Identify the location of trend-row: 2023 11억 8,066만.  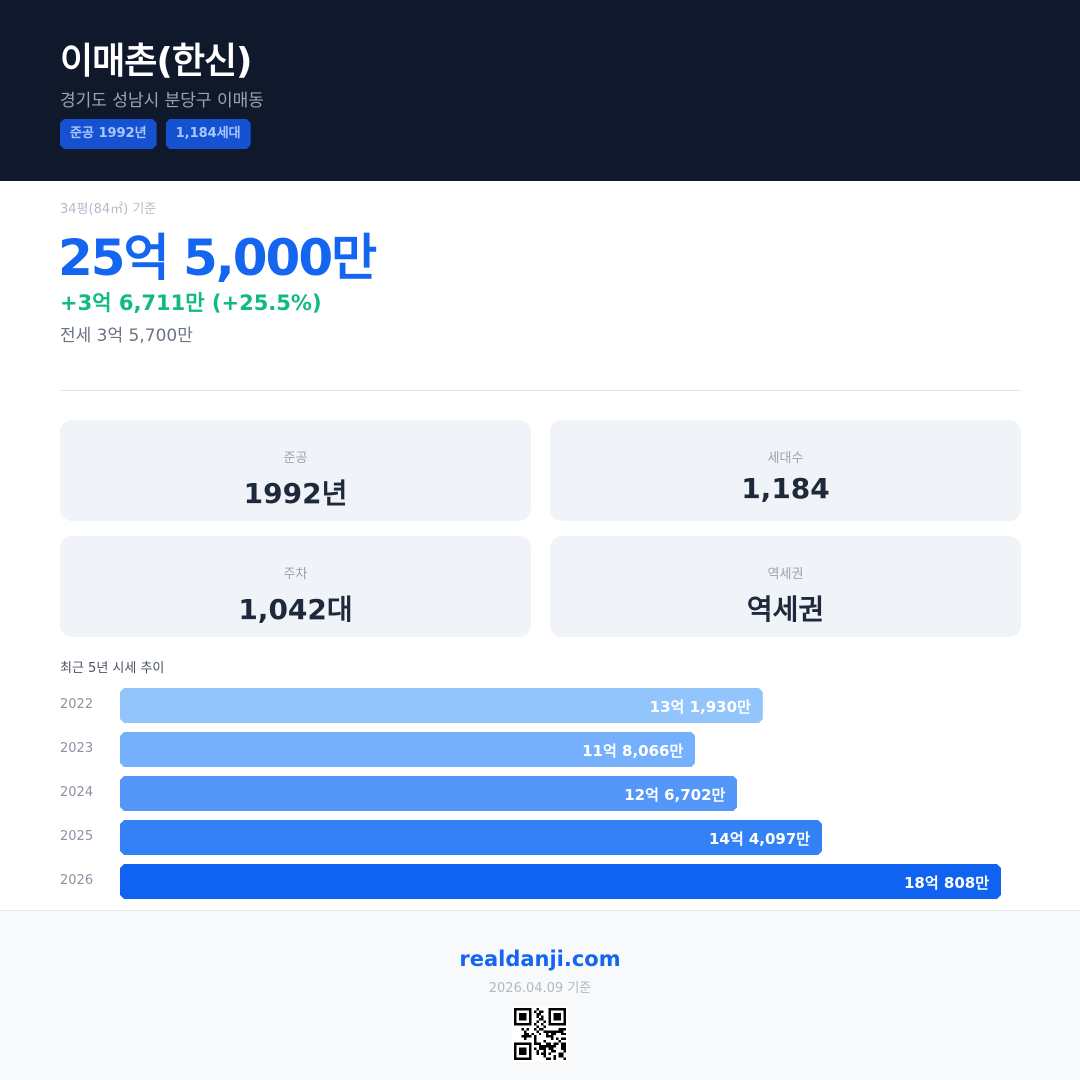
(540, 749).